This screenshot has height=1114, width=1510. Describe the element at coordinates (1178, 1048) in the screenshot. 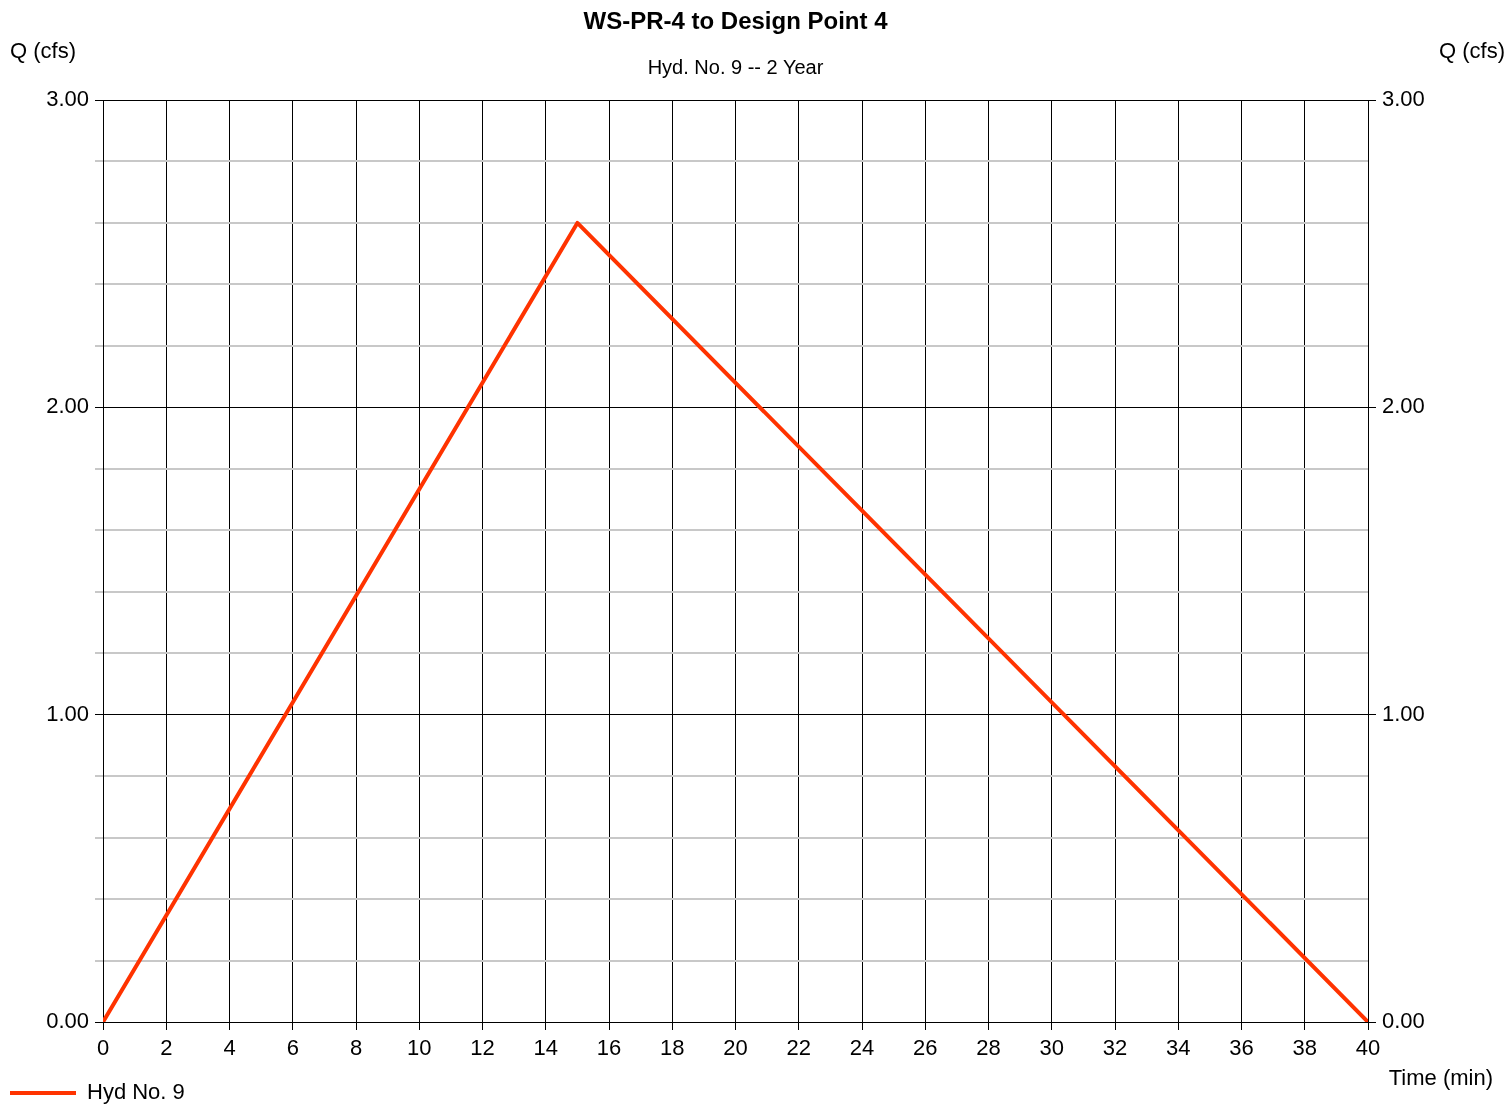

I see `x-tick-label: 34` at that location.